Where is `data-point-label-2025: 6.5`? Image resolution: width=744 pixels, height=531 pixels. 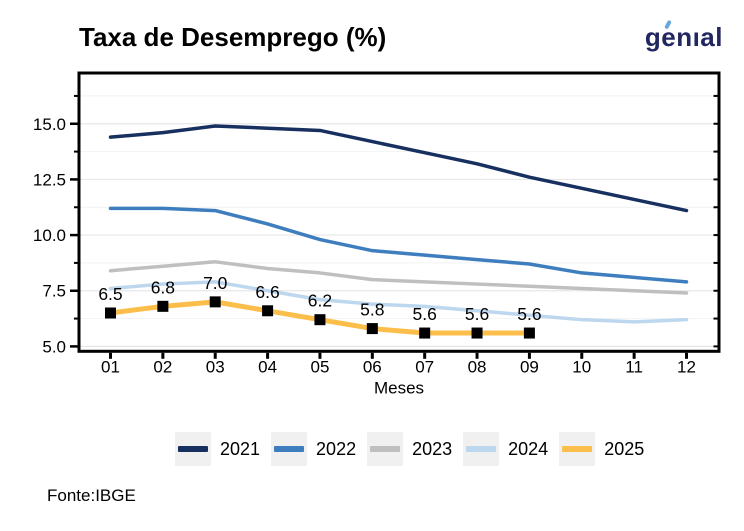 data-point-label-2025: 6.5 is located at coordinates (110, 294).